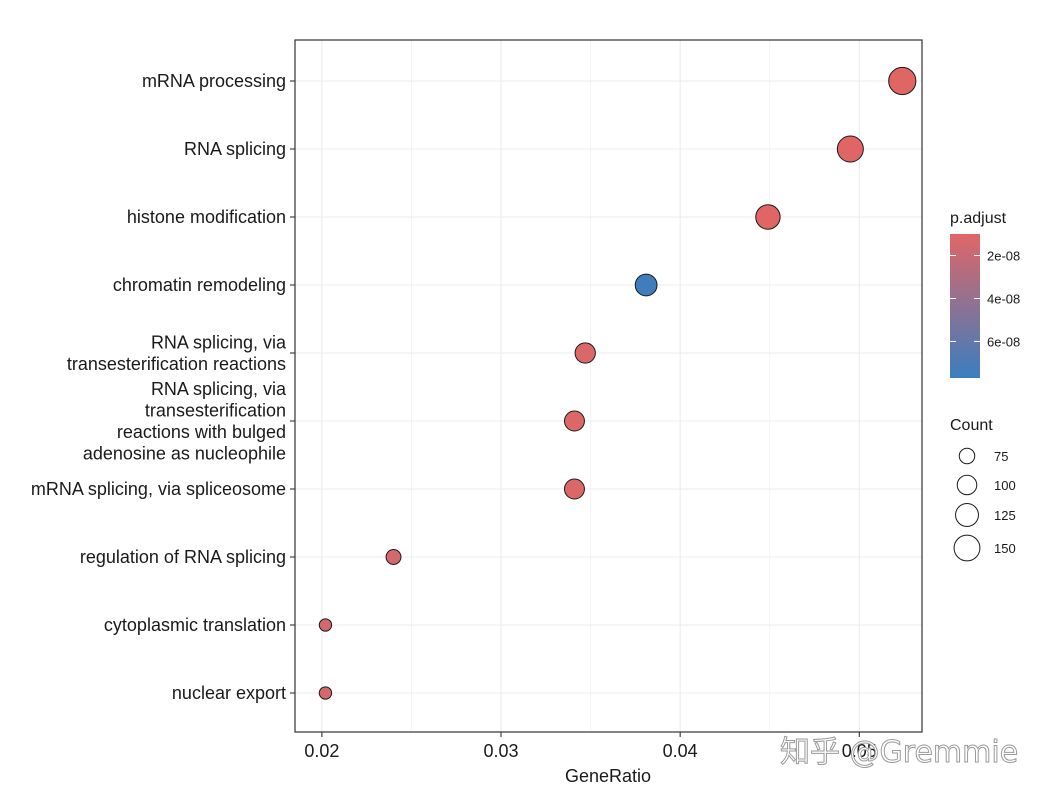 The image size is (1043, 795). What do you see at coordinates (206, 217) in the screenshot?
I see `y-tick-label: histone modification` at bounding box center [206, 217].